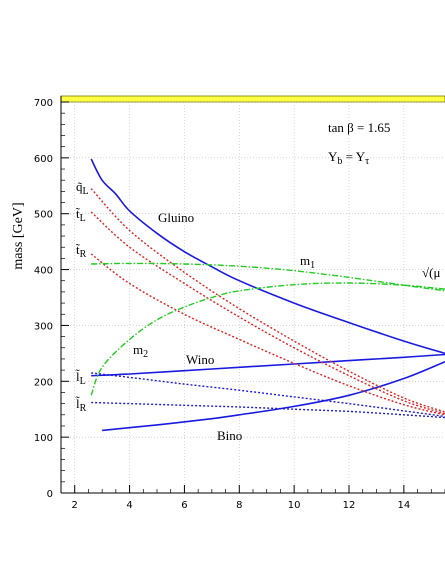  Describe the element at coordinates (353, 156) in the screenshot. I see `yb-eq: = Y` at that location.